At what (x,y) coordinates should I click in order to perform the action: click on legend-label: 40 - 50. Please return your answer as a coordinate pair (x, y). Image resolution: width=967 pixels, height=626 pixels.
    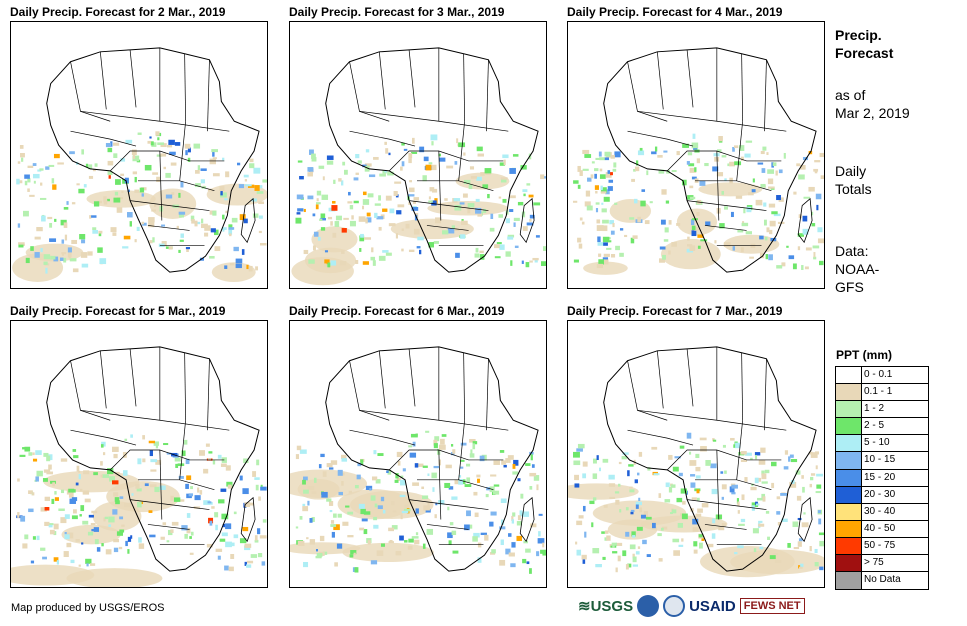
    Looking at the image, I should click on (880, 528).